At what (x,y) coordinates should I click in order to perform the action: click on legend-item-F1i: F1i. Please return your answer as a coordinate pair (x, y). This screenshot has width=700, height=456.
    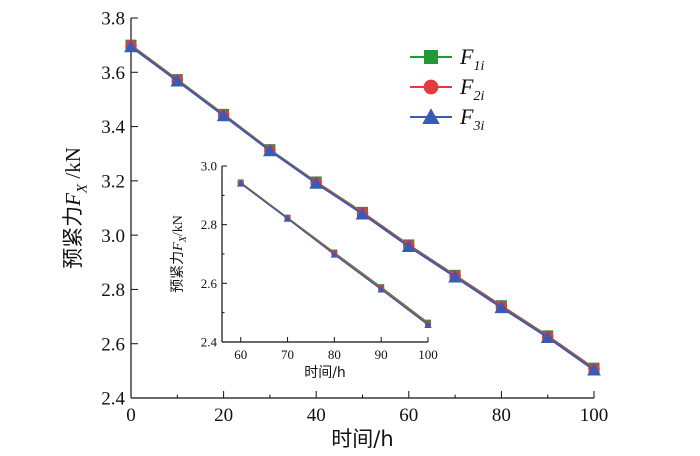
    Looking at the image, I should click on (447, 59).